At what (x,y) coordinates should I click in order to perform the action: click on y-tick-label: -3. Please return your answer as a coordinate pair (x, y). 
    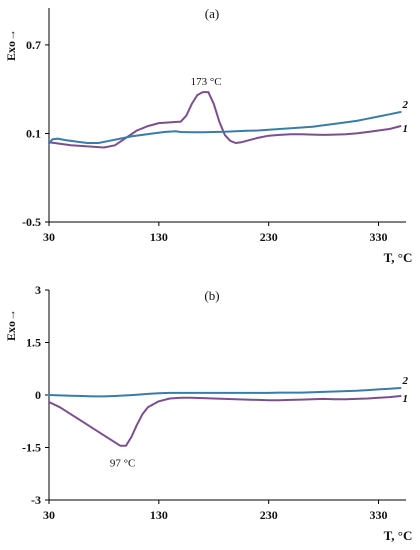
    Looking at the image, I should click on (36, 500).